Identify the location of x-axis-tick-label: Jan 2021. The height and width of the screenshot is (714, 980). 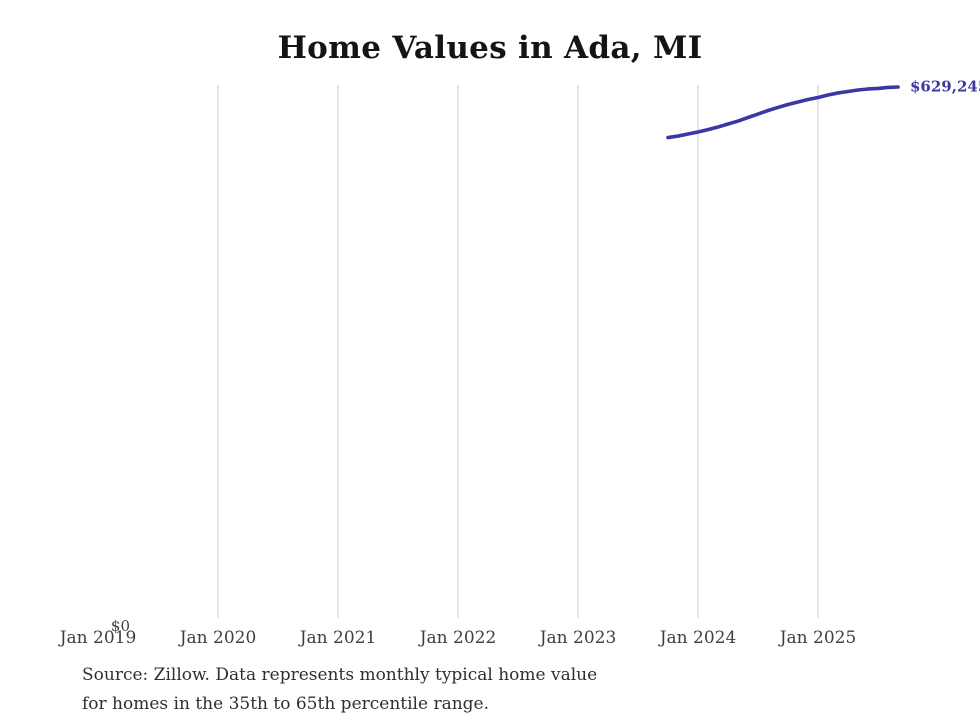
(337, 638).